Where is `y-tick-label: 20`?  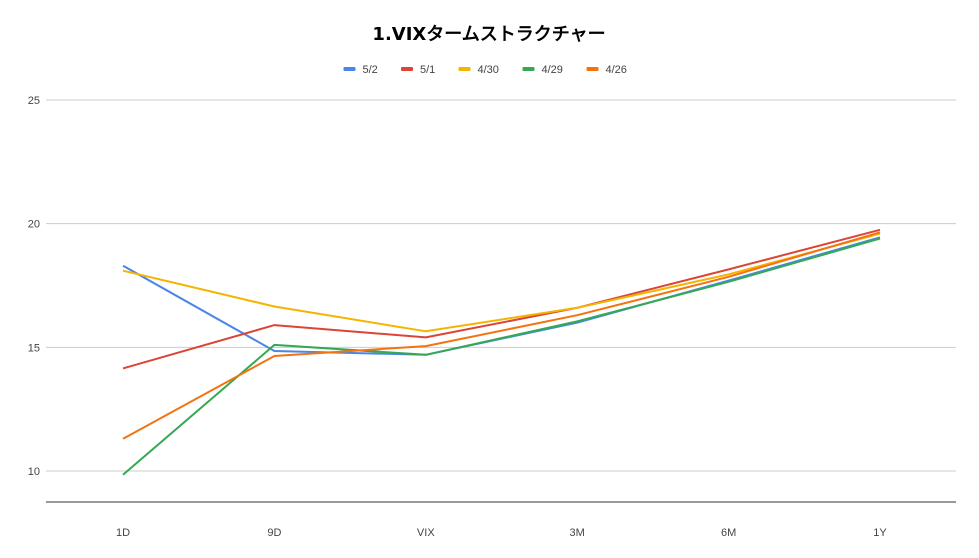
y-tick-label: 20 is located at coordinates (34, 225).